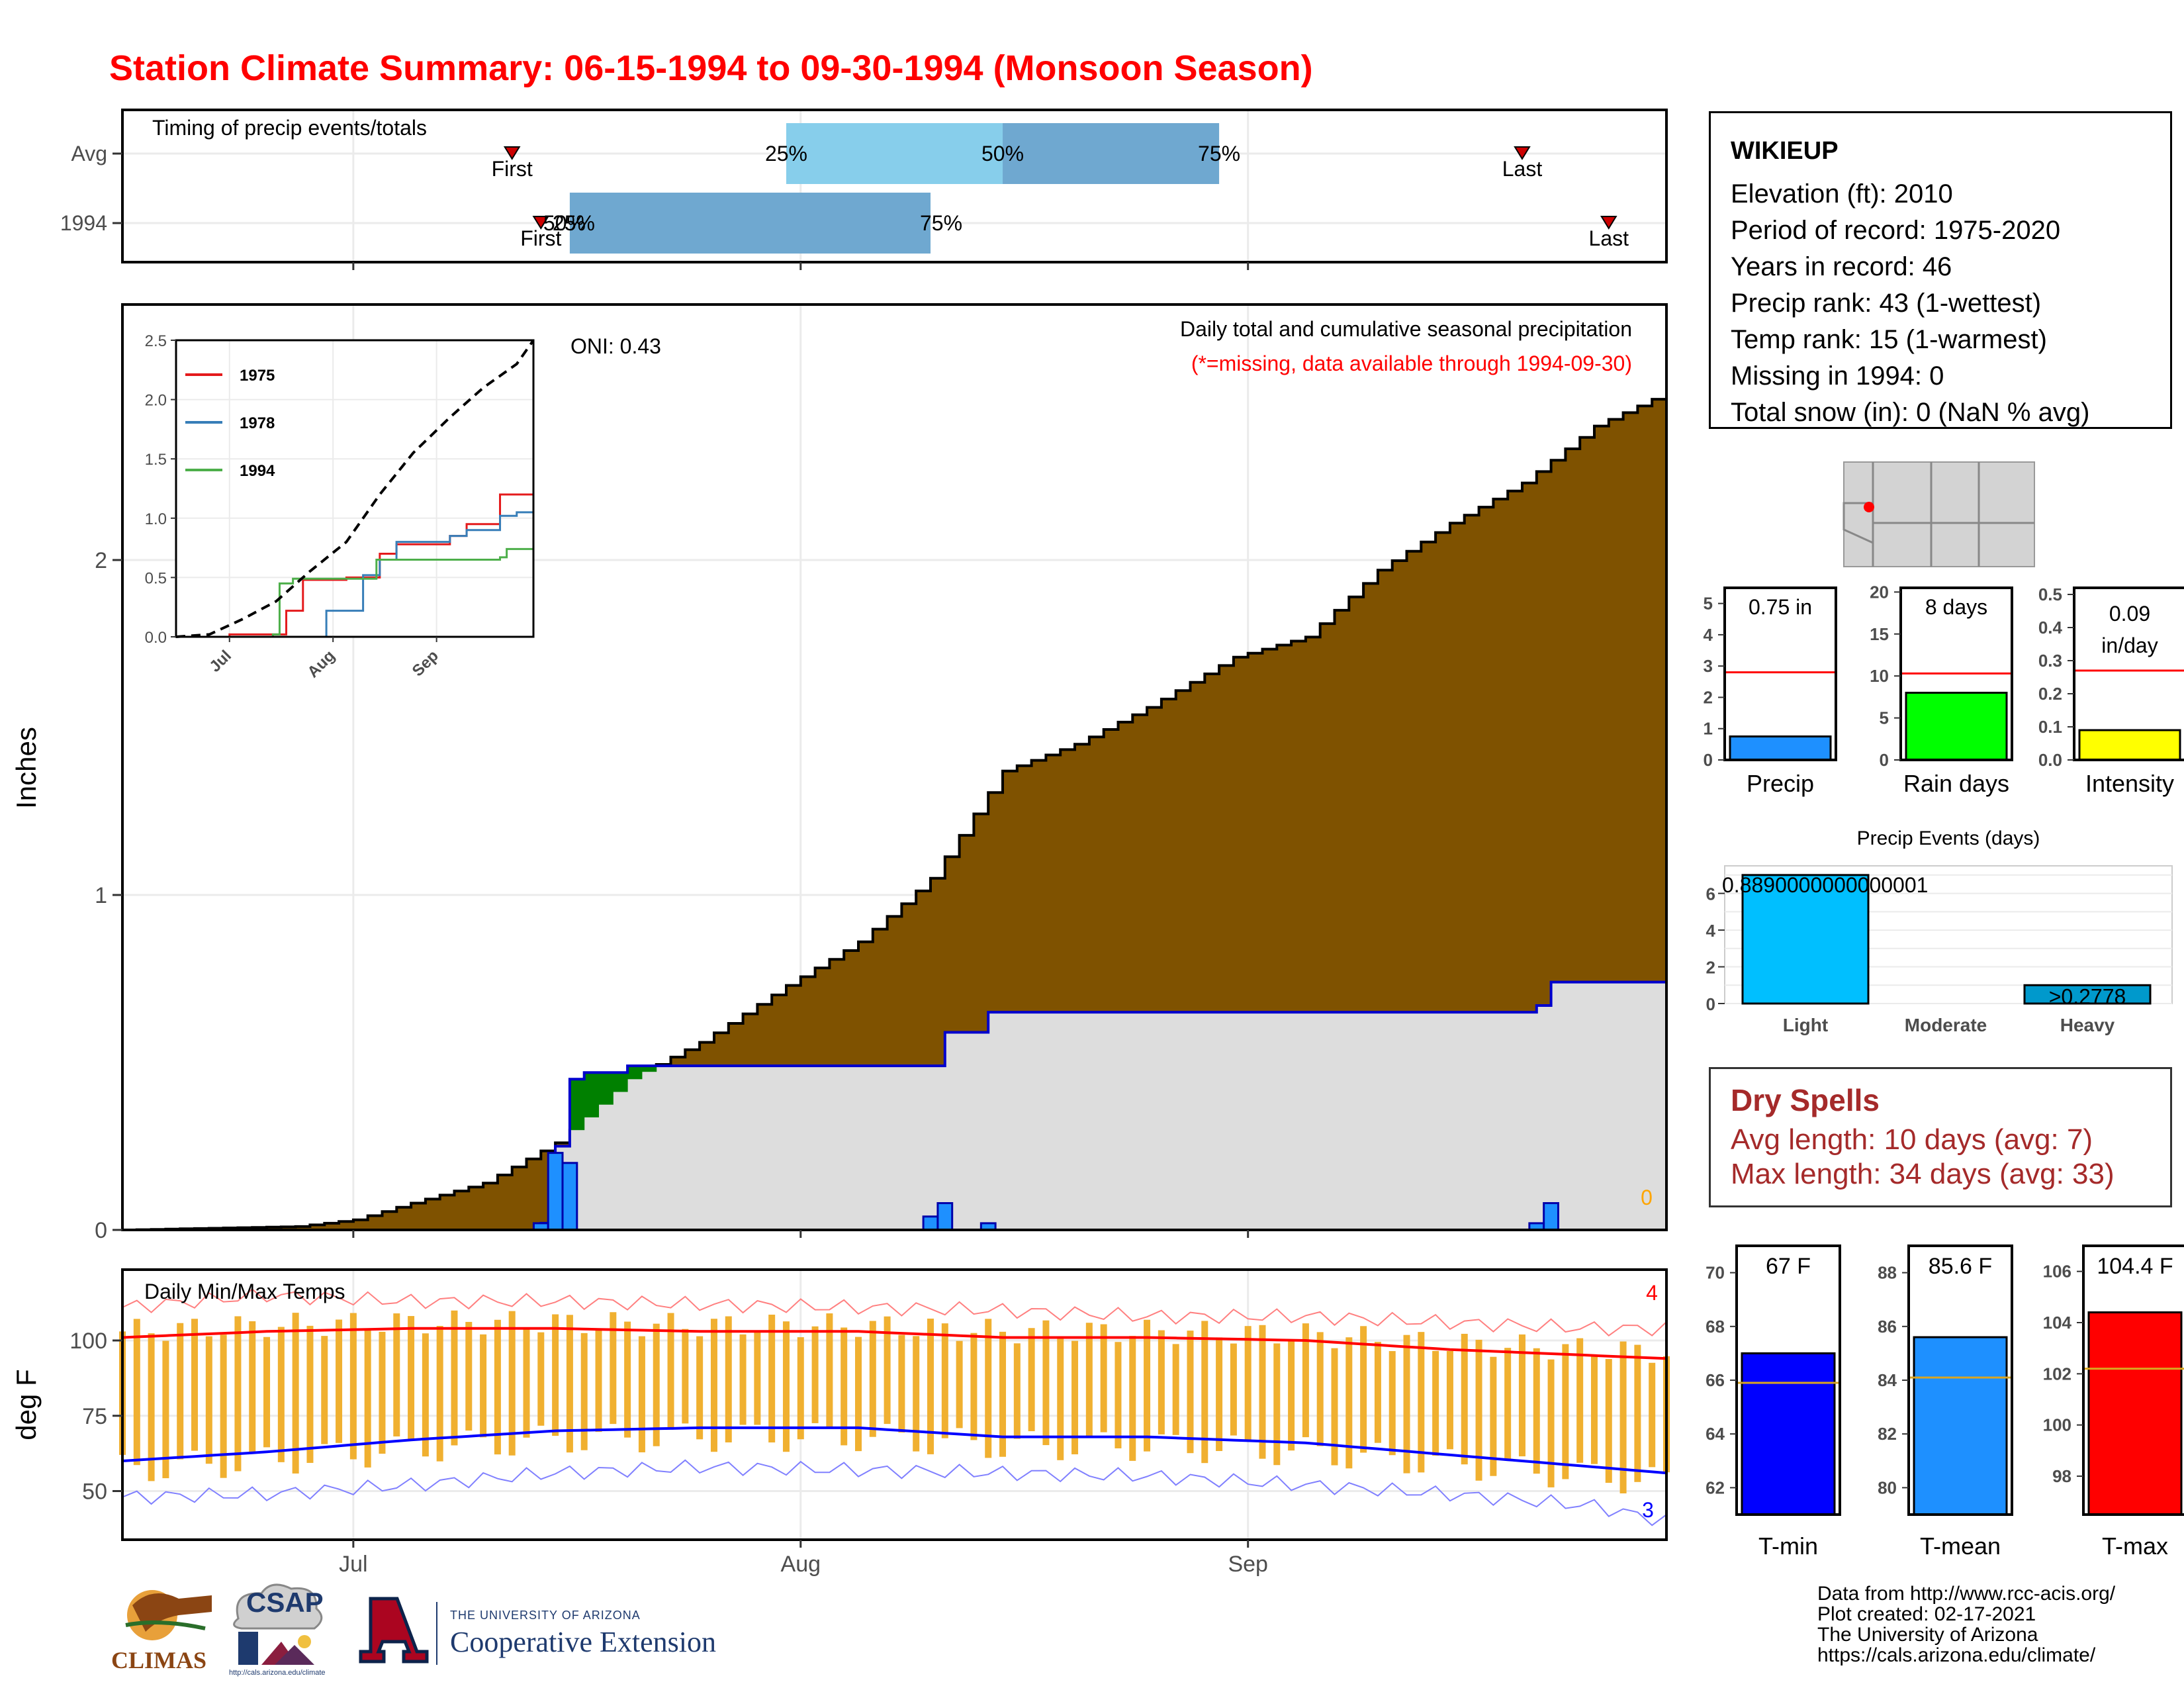  Describe the element at coordinates (1956, 607) in the screenshot. I see `summary-value-label: 8 days` at that location.